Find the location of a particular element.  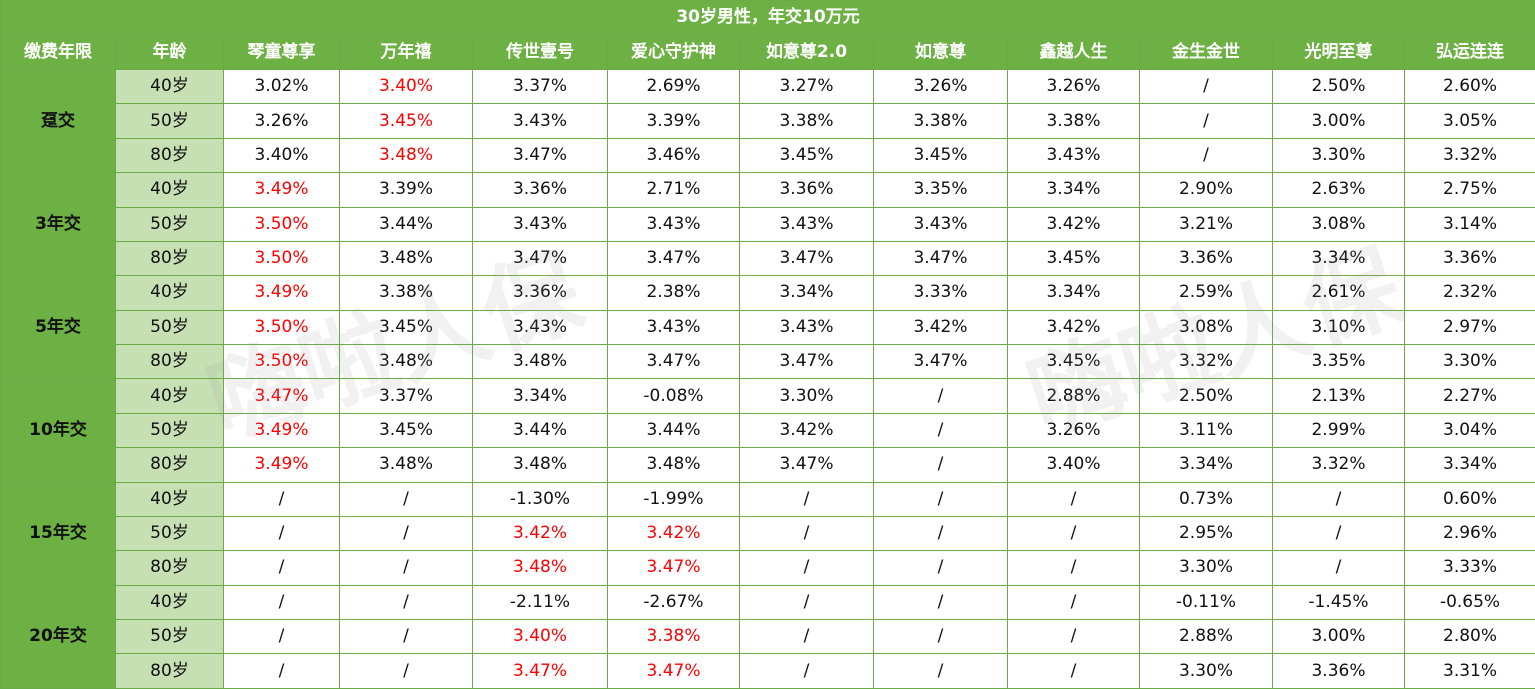

rate-cell: 3.44% is located at coordinates (673, 430).